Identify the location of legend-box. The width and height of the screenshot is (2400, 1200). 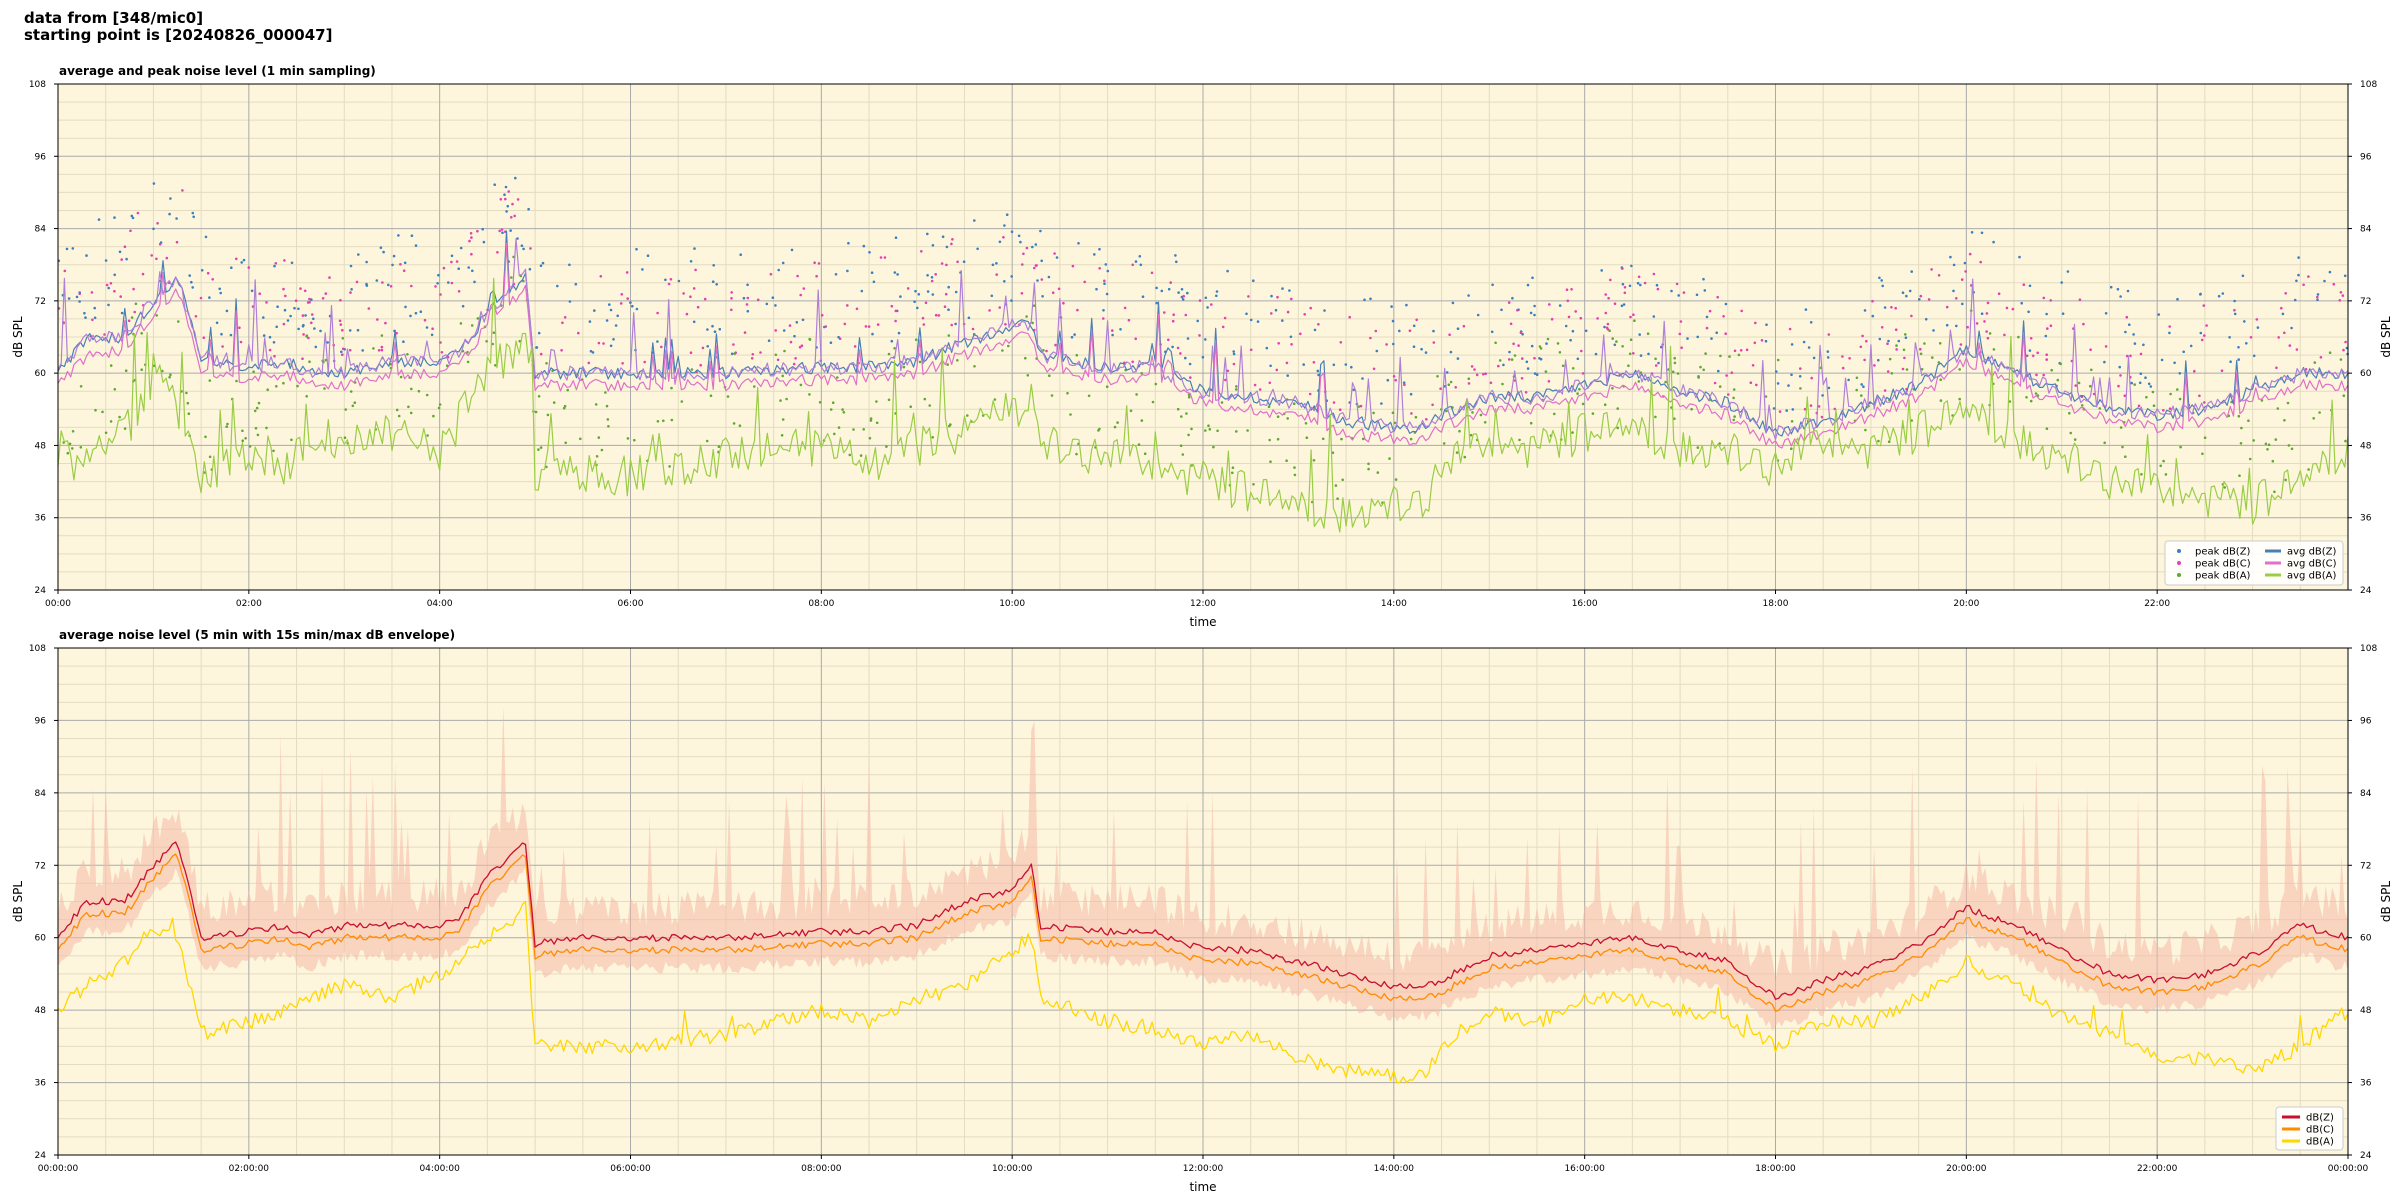
(2254, 563).